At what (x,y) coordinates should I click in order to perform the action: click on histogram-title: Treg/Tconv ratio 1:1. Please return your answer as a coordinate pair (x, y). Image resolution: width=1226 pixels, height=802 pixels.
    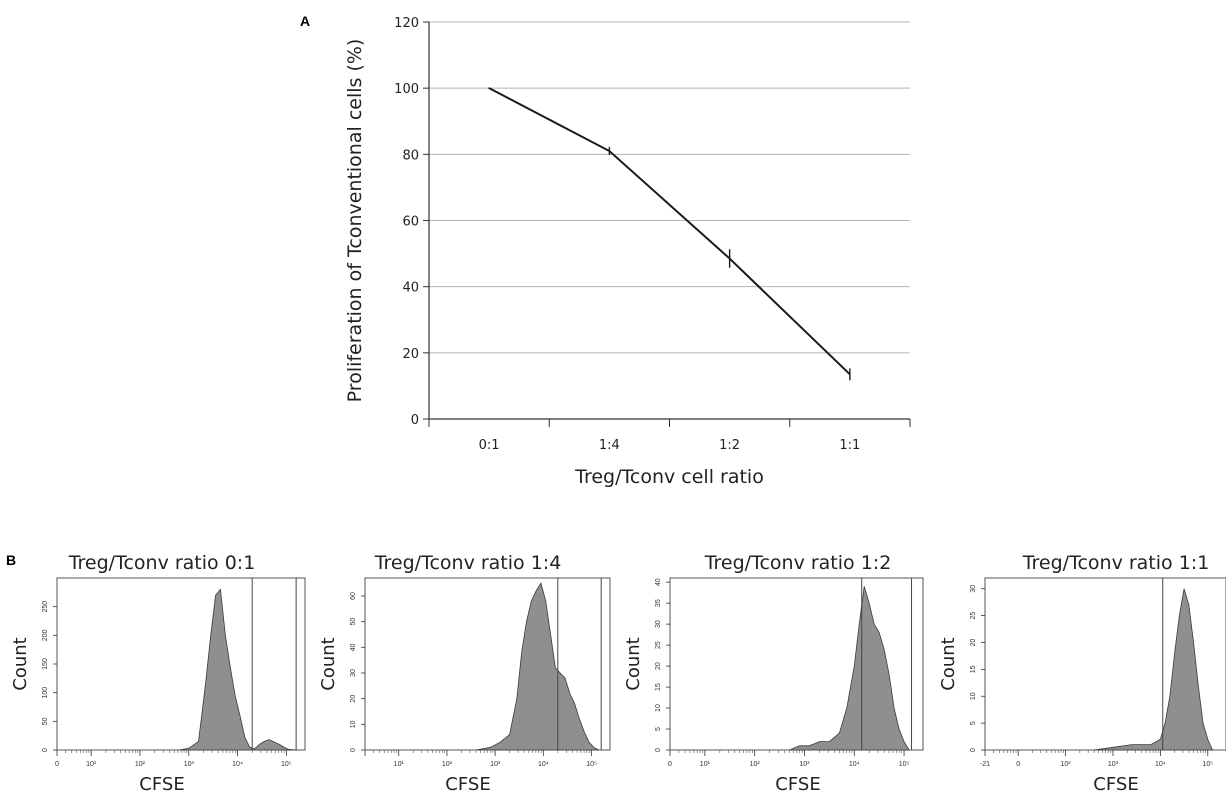
    Looking at the image, I should click on (1116, 563).